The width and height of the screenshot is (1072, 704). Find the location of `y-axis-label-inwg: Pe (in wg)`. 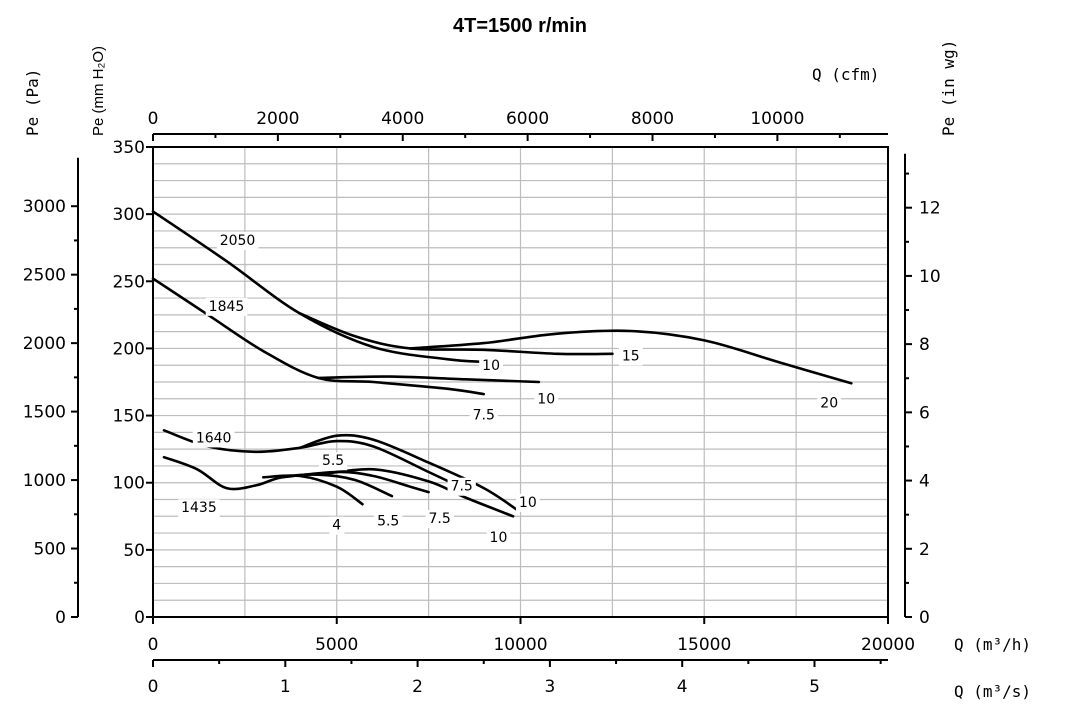

y-axis-label-inwg: Pe (in wg) is located at coordinates (948, 88).